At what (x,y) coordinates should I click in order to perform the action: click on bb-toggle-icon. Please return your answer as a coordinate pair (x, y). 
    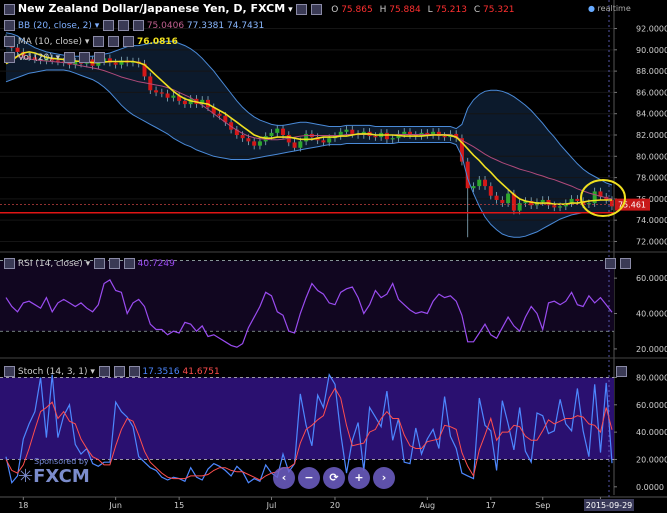
    Looking at the image, I should click on (9, 25).